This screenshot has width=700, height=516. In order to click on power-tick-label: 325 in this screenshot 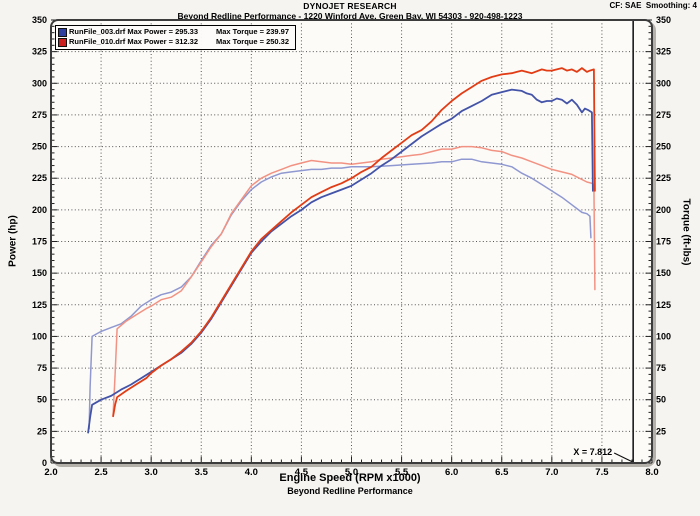, I will do `click(39, 52)`.